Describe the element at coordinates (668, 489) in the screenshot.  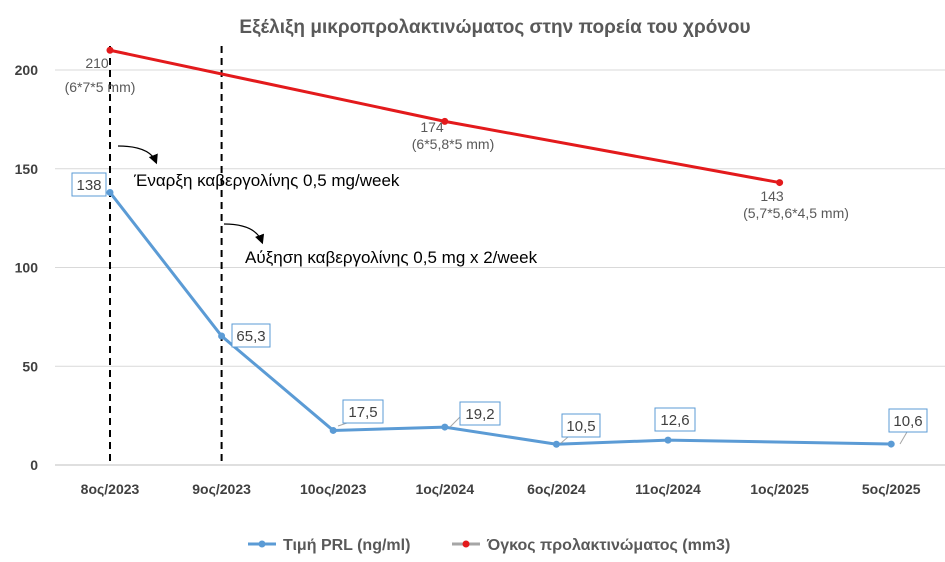
I see `x-tick-label: 11ος/2024` at that location.